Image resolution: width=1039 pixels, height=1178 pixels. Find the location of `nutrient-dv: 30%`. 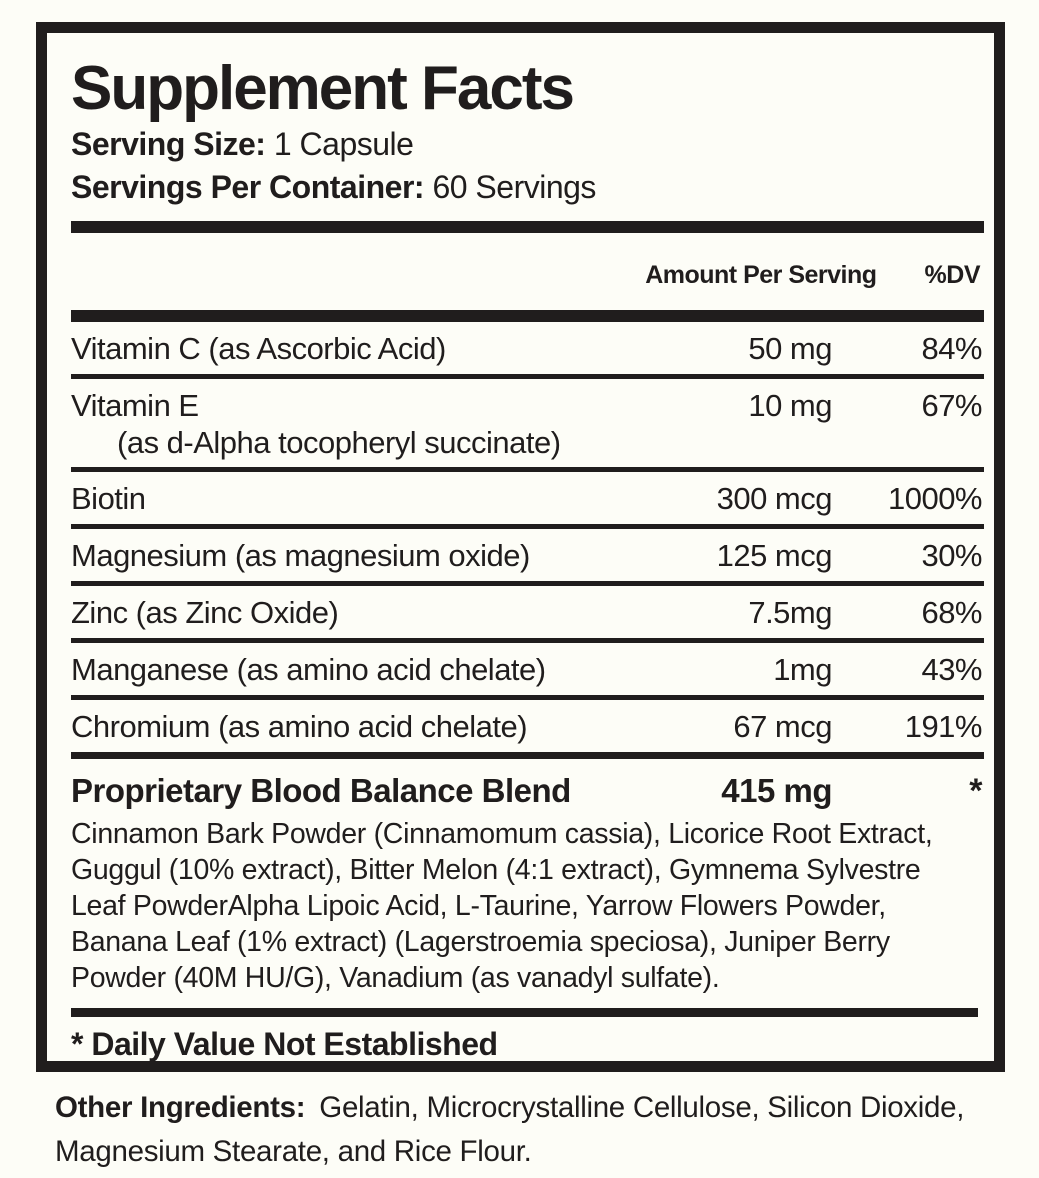

nutrient-dv: 30% is located at coordinates (951, 555).